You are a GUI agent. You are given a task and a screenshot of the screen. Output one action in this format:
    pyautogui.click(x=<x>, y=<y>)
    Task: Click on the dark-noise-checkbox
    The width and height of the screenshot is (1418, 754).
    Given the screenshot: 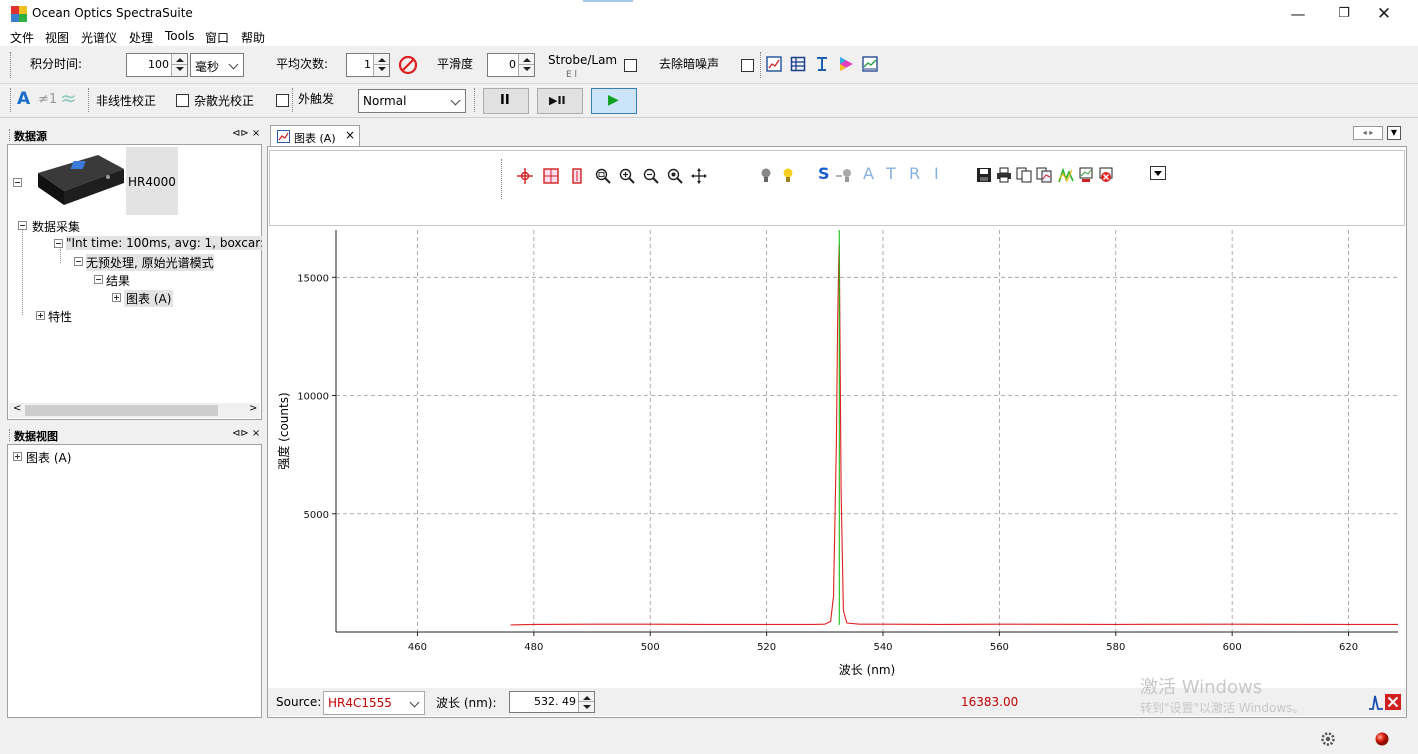 What is the action you would take?
    pyautogui.click(x=747, y=65)
    